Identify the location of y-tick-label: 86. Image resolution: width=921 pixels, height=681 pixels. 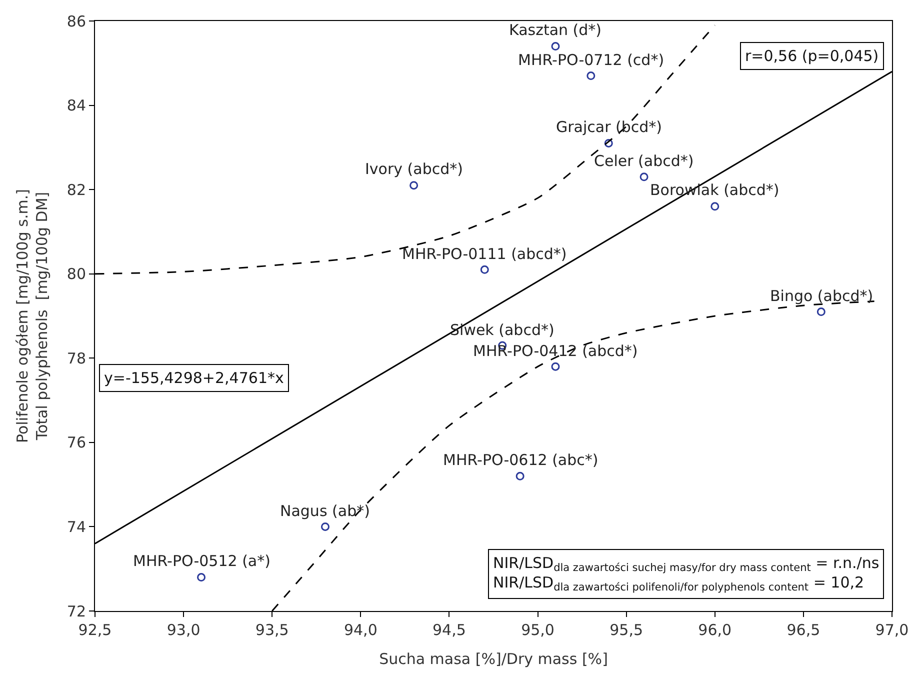
(76, 21).